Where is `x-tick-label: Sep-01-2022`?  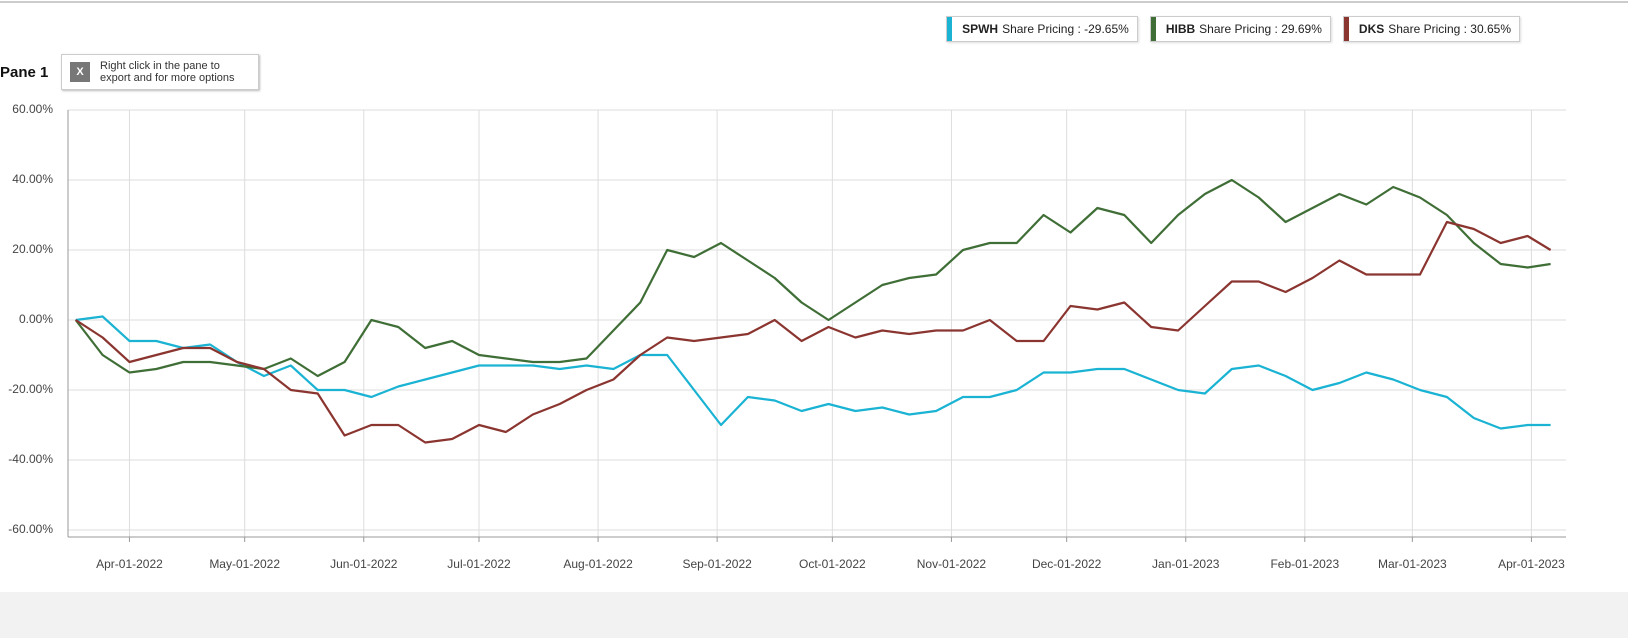 x-tick-label: Sep-01-2022 is located at coordinates (717, 564).